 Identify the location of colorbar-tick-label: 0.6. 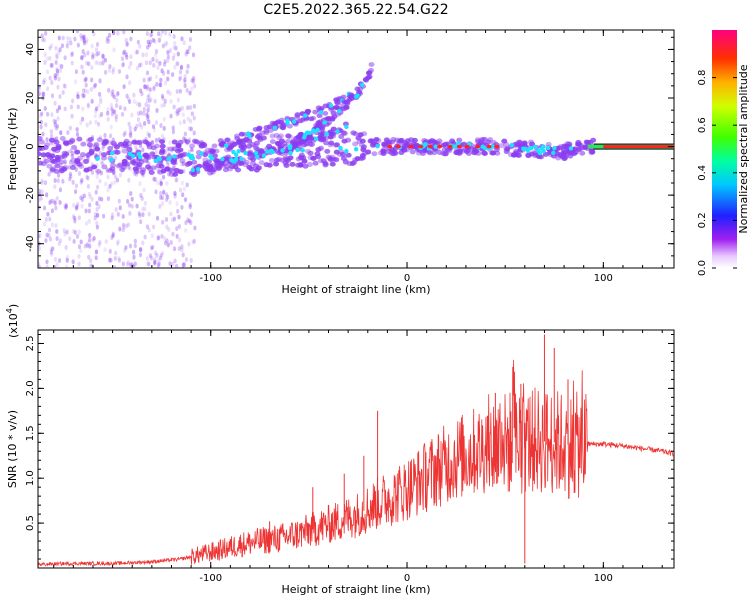
(702, 125).